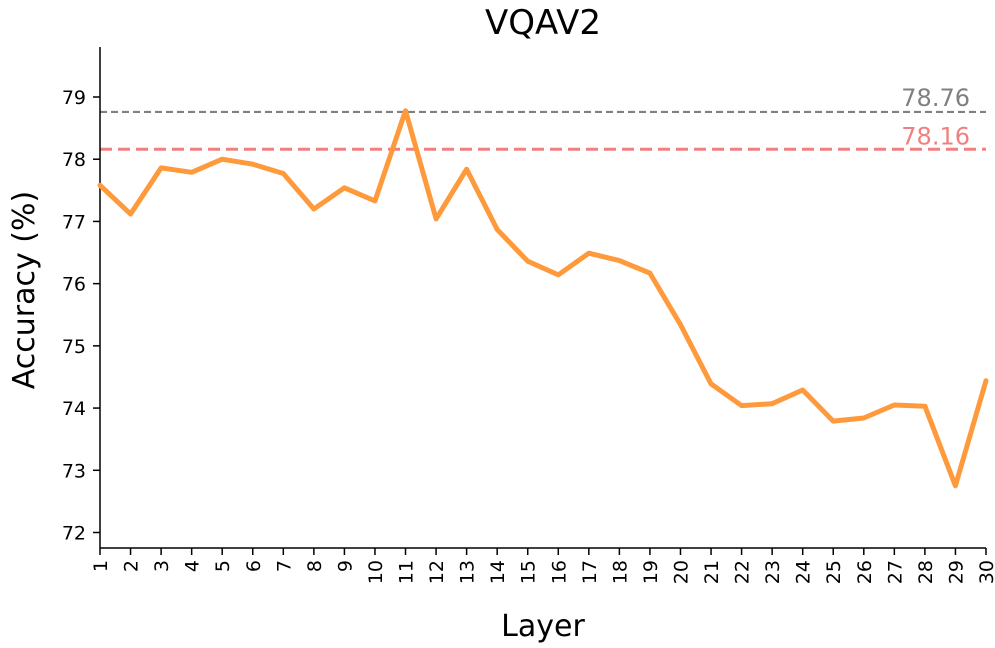 The width and height of the screenshot is (995, 648). Describe the element at coordinates (162, 566) in the screenshot. I see `x-tick-label: 3` at that location.